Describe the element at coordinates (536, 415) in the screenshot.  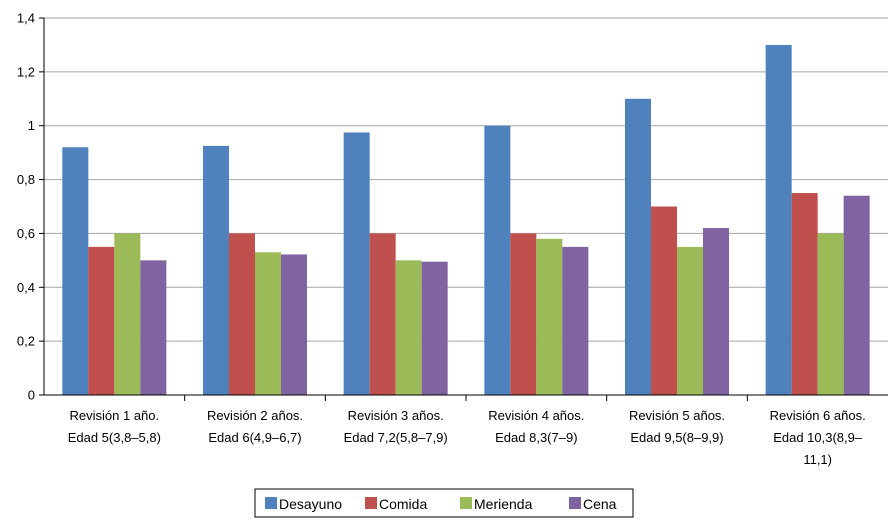
I see `x-category-label: Revisión 4 años.` at that location.